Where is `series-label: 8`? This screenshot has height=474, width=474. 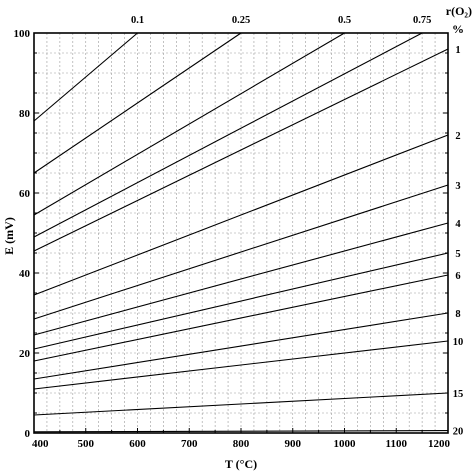
series-label: 8 is located at coordinates (457, 314).